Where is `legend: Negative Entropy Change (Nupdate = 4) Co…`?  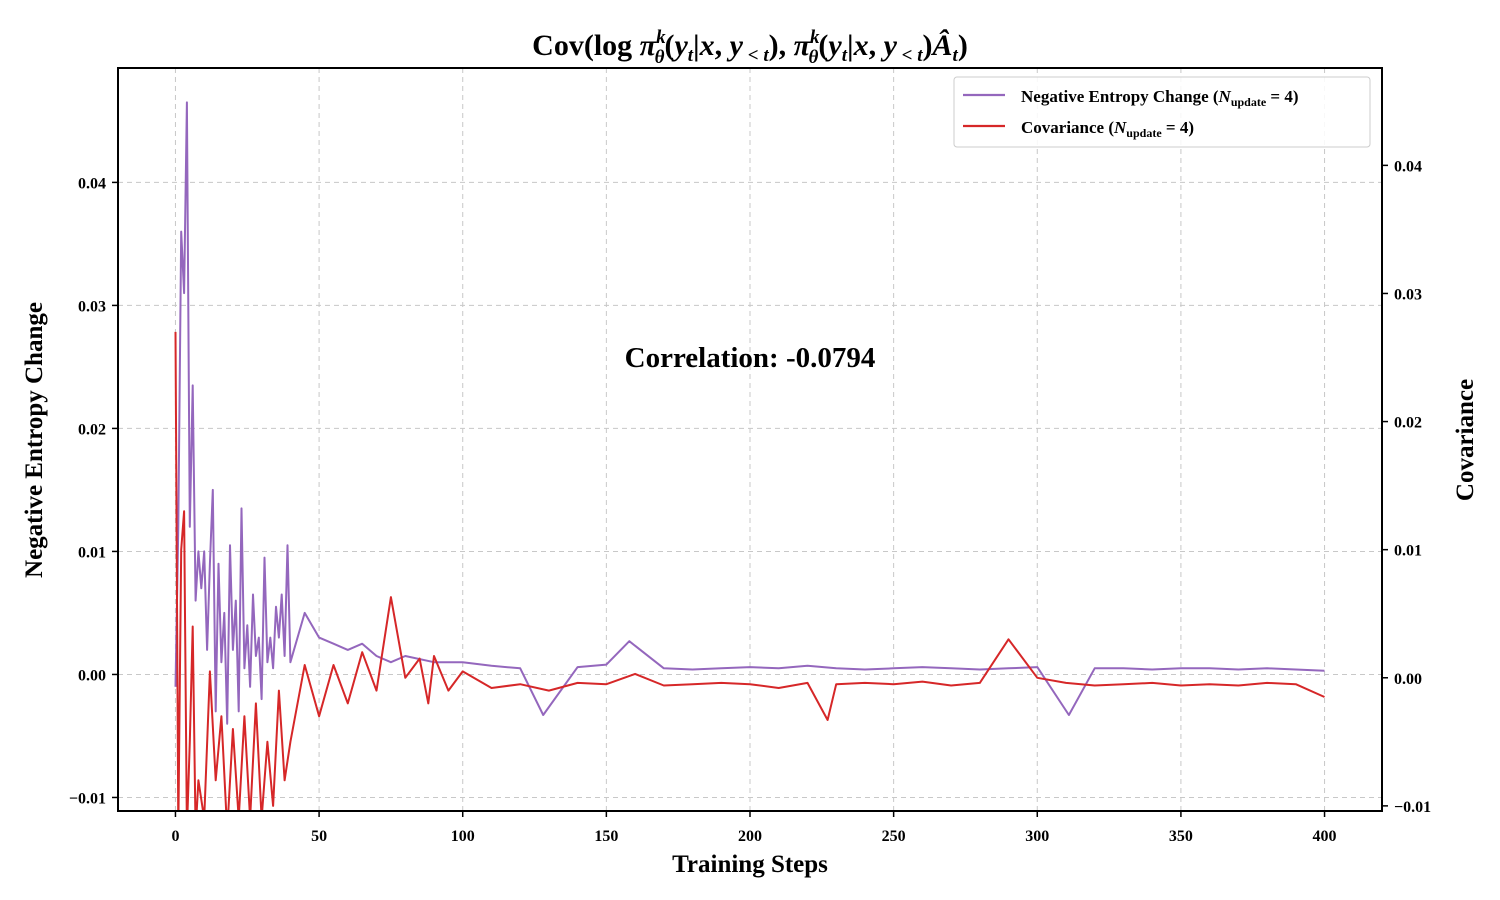 legend: Negative Entropy Change (Nupdate = 4) Co… is located at coordinates (1162, 112).